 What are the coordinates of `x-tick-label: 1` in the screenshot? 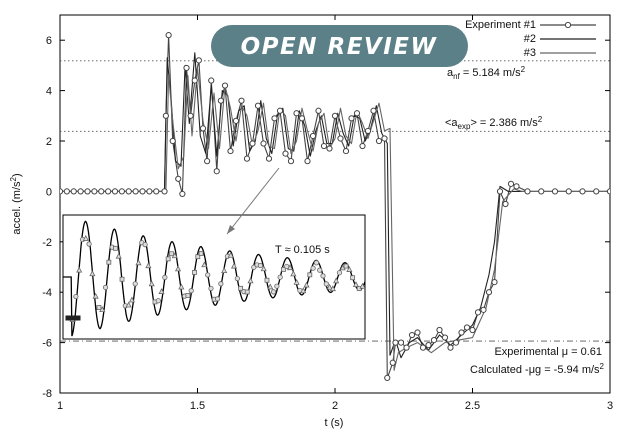 It's located at (60, 406).